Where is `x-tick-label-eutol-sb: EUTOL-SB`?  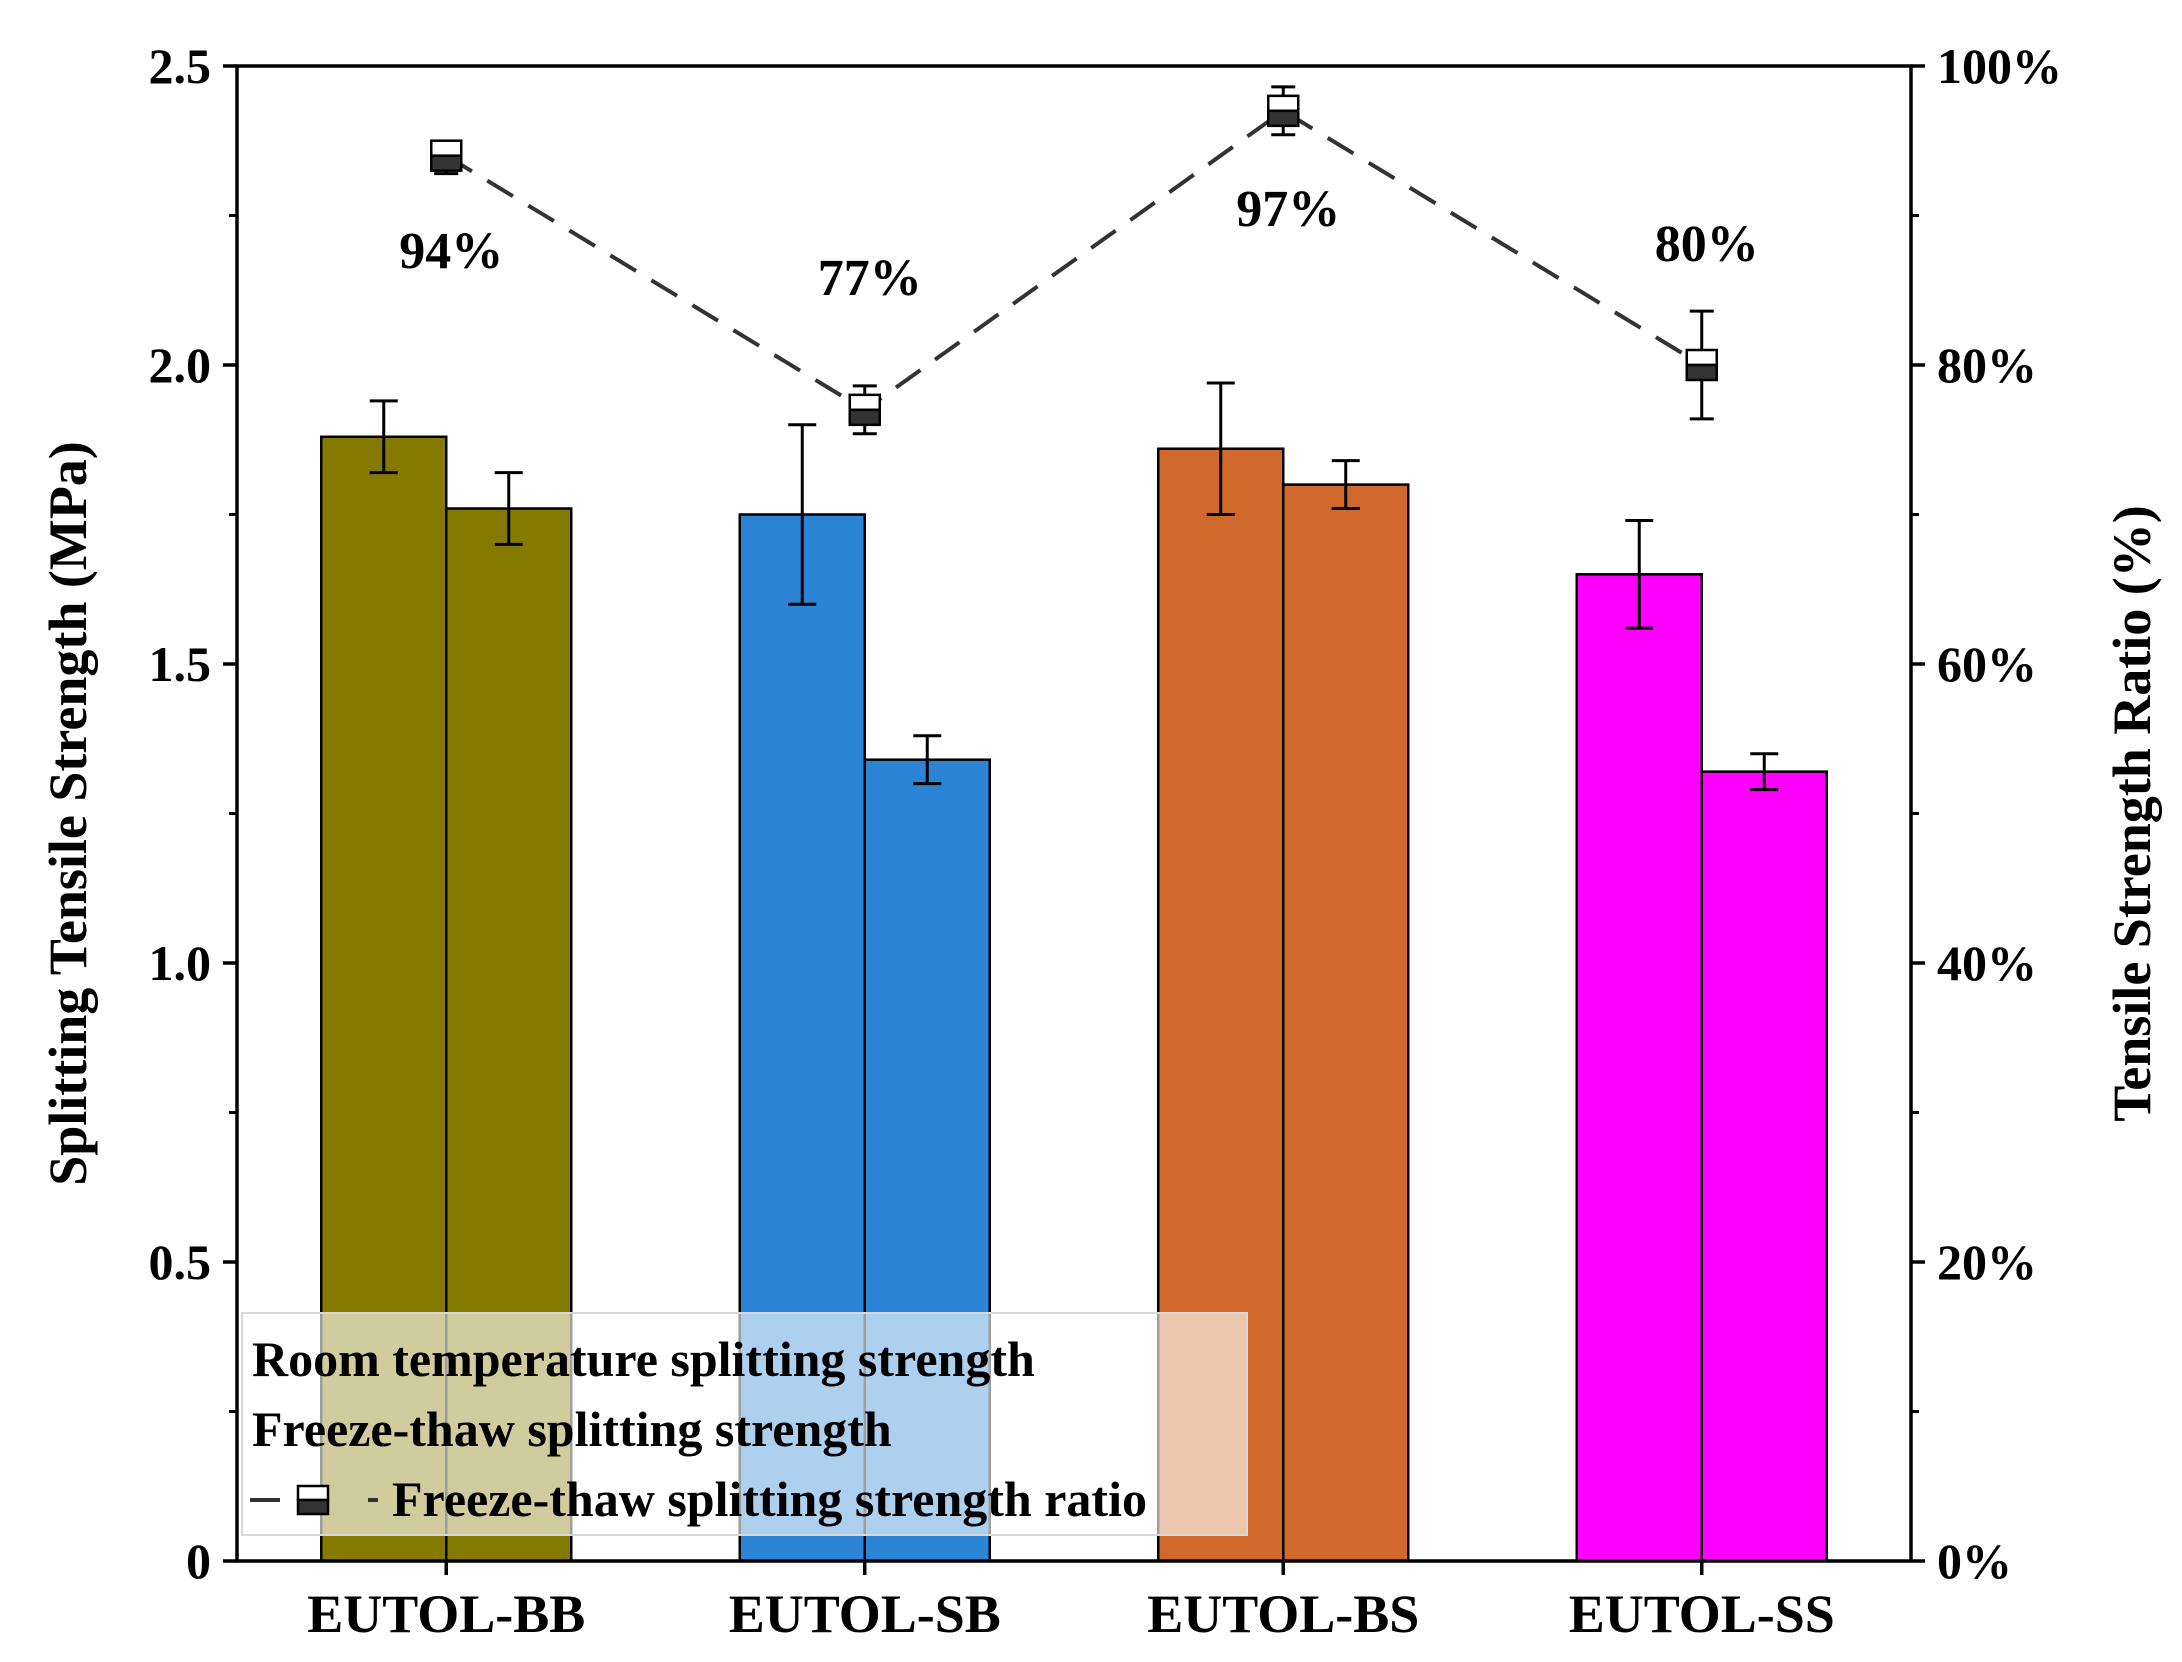
x-tick-label-eutol-sb: EUTOL-SB is located at coordinates (865, 1614).